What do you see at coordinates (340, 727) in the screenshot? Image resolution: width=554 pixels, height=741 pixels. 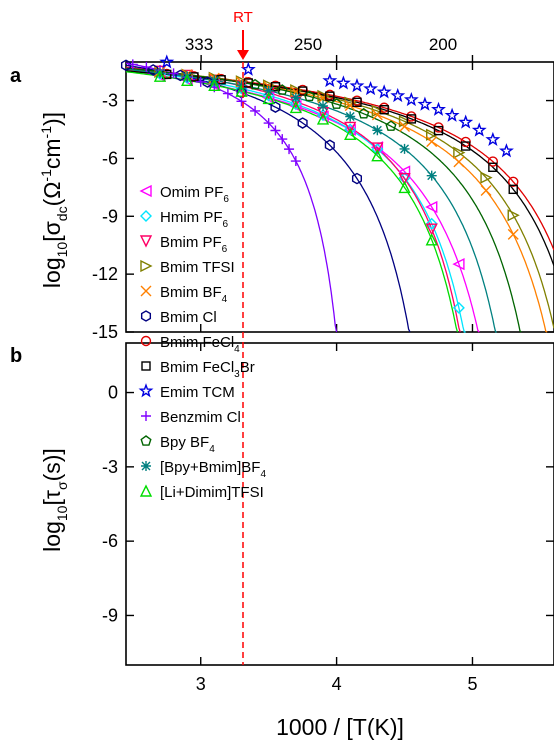 I see `x-axis-label: 1000 / [T(K)]` at bounding box center [340, 727].